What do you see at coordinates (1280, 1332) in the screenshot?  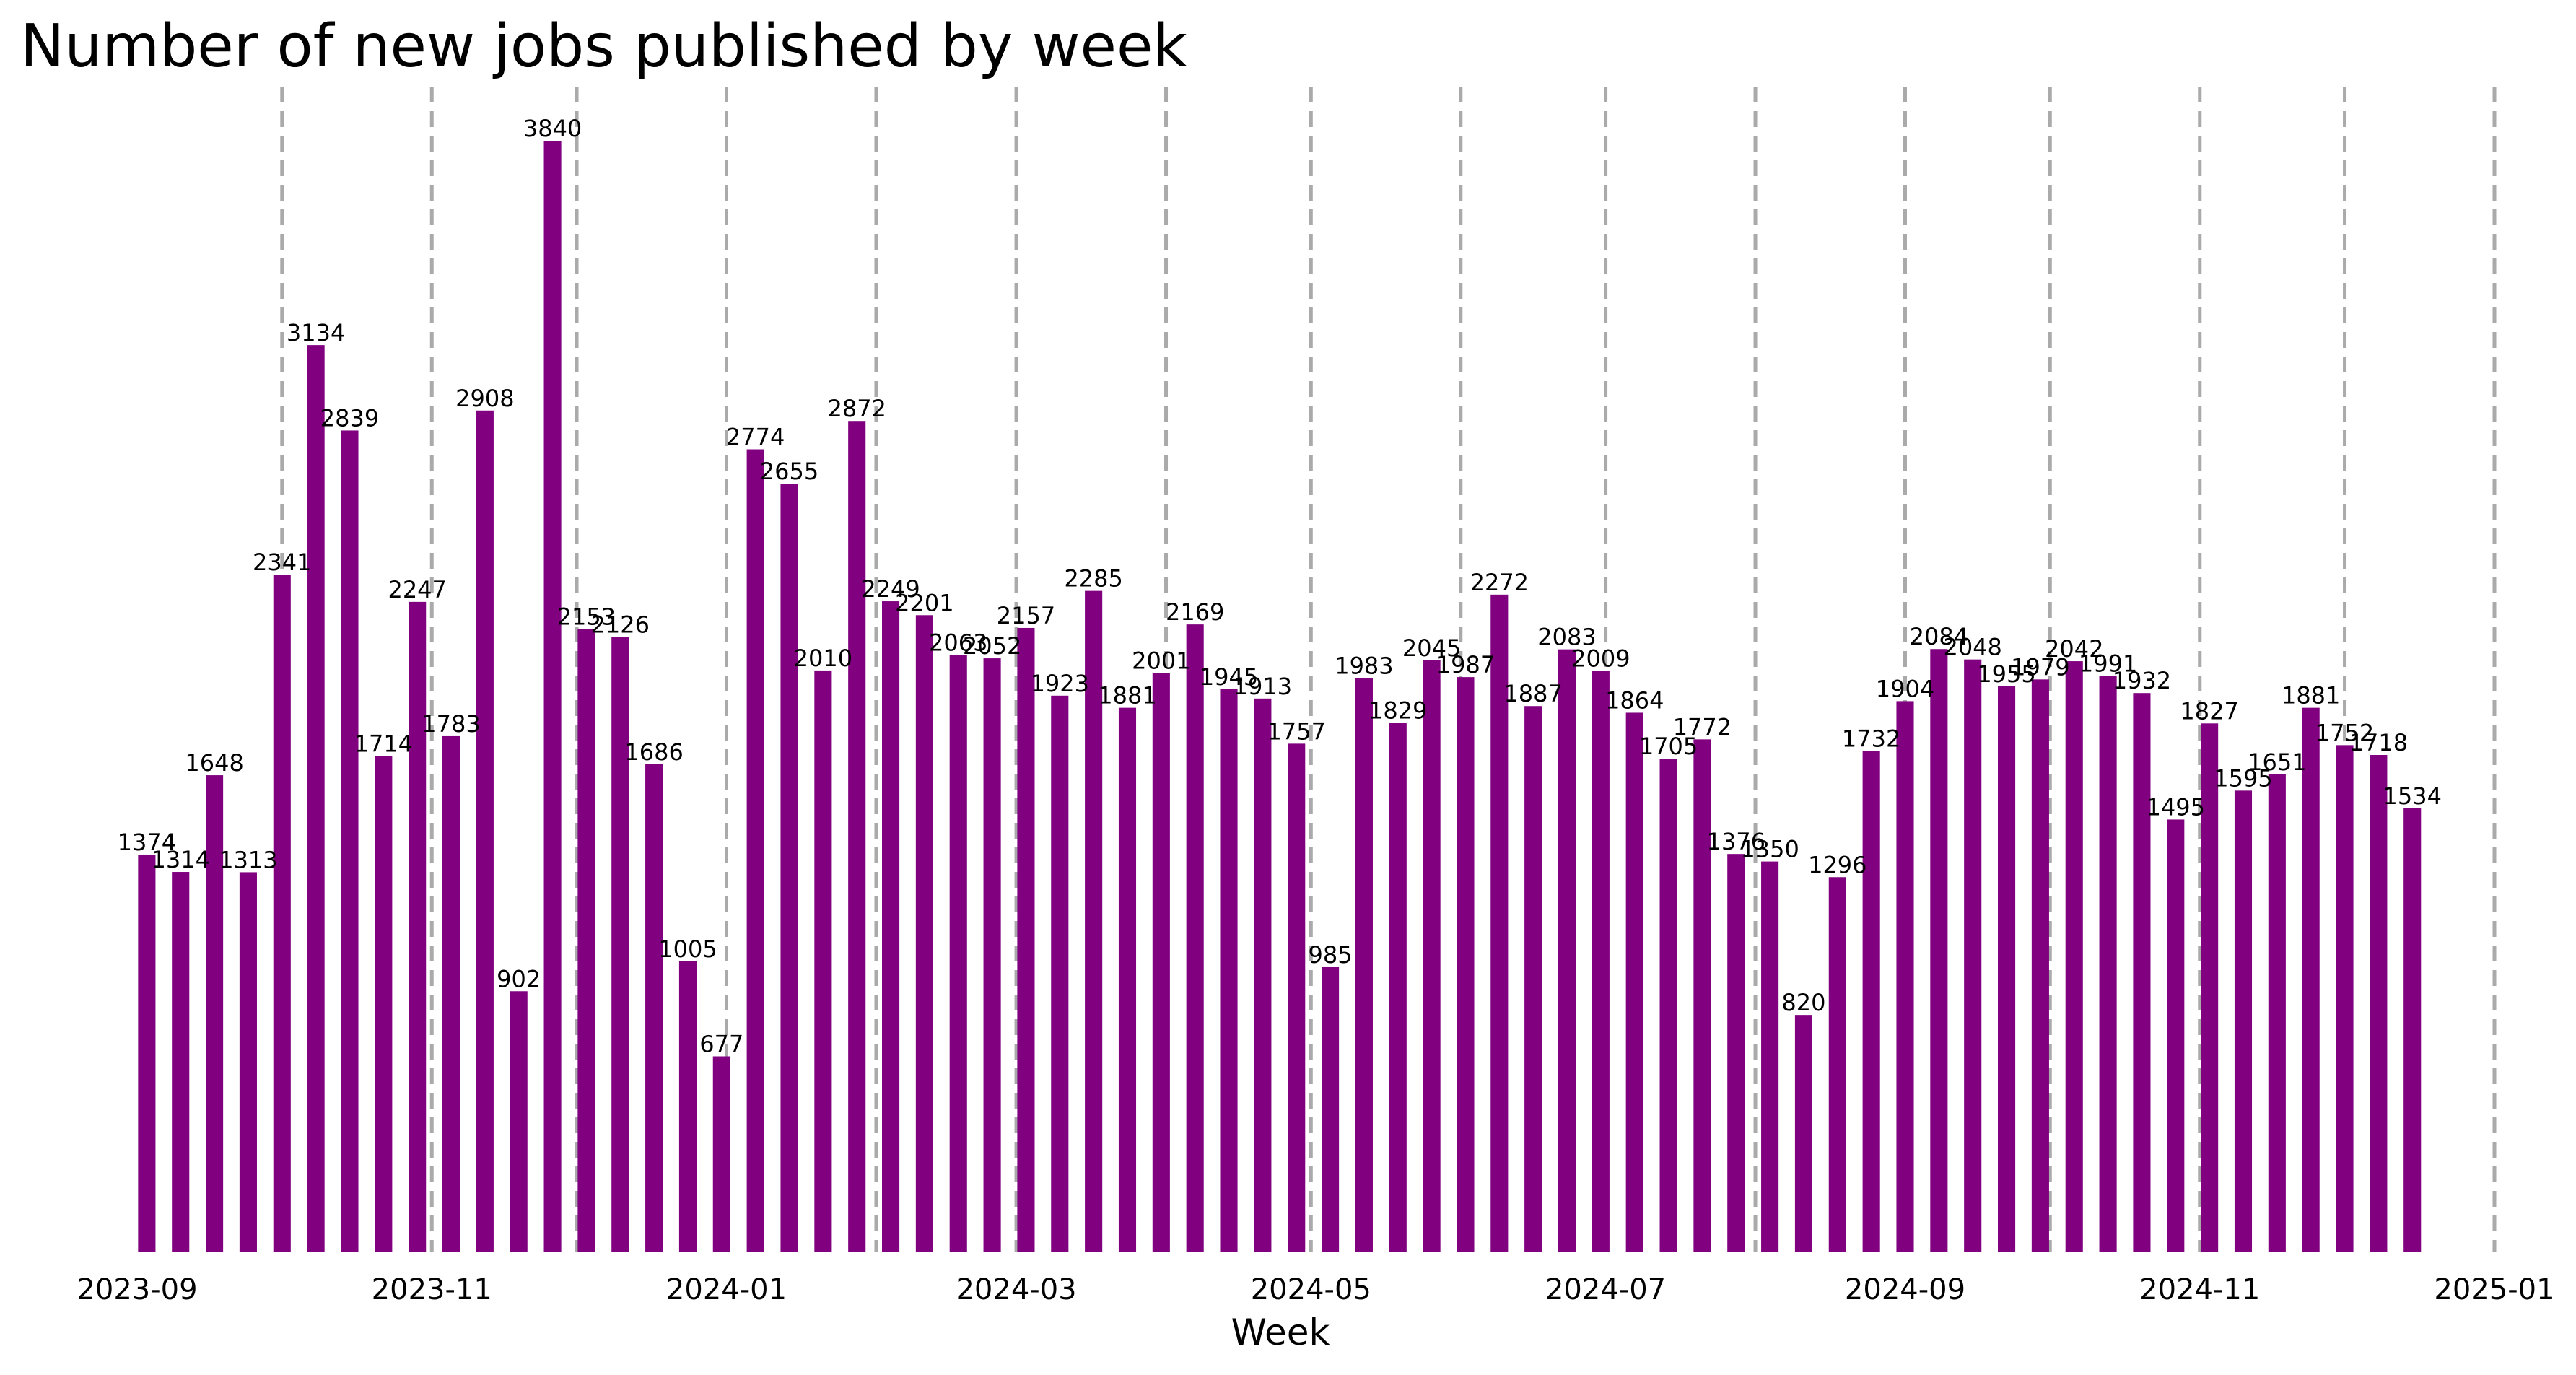 I see `x-axis-label: Week` at bounding box center [1280, 1332].